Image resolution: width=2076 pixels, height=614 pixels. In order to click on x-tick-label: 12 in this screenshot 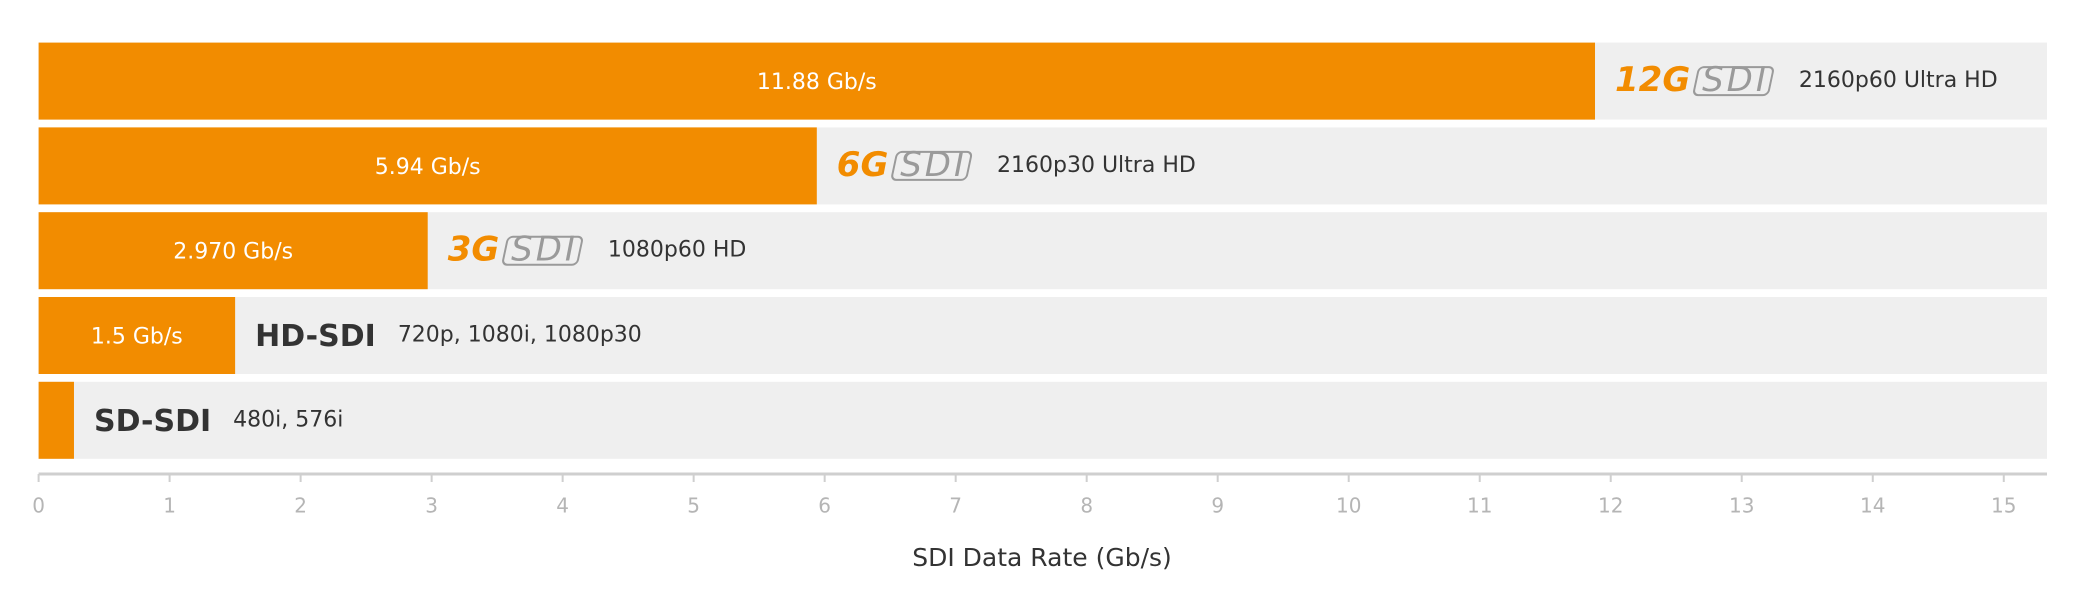, I will do `click(1610, 506)`.